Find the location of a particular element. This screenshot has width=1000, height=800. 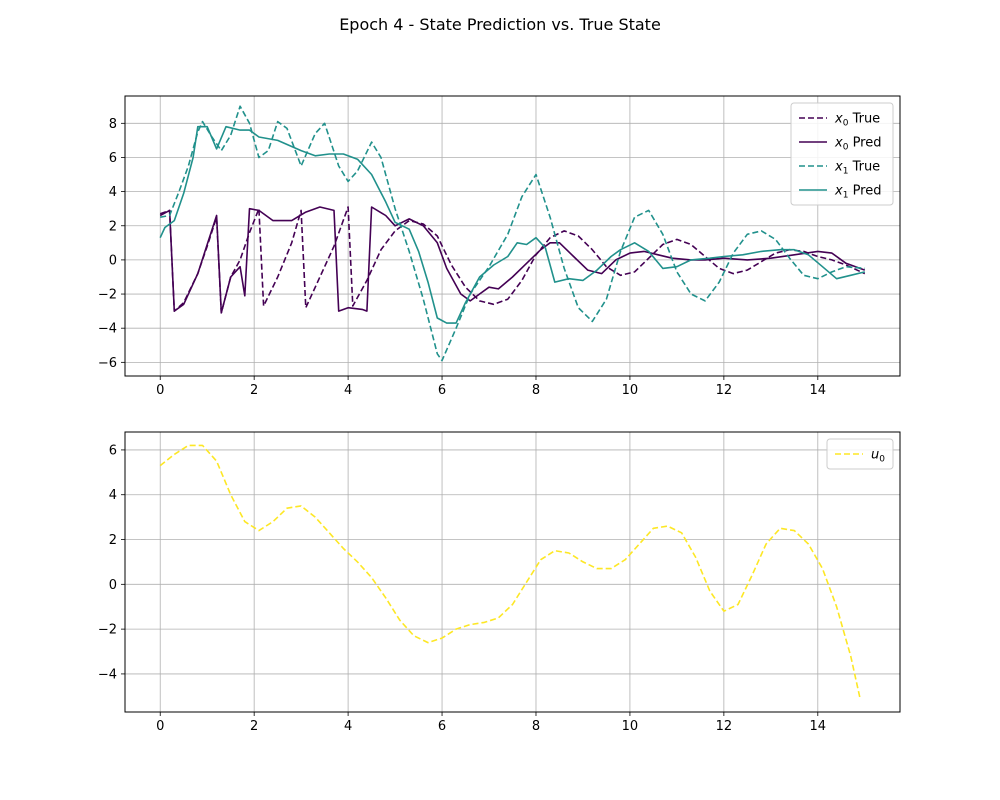

bottom-xtick-label: 2 is located at coordinates (254, 726).